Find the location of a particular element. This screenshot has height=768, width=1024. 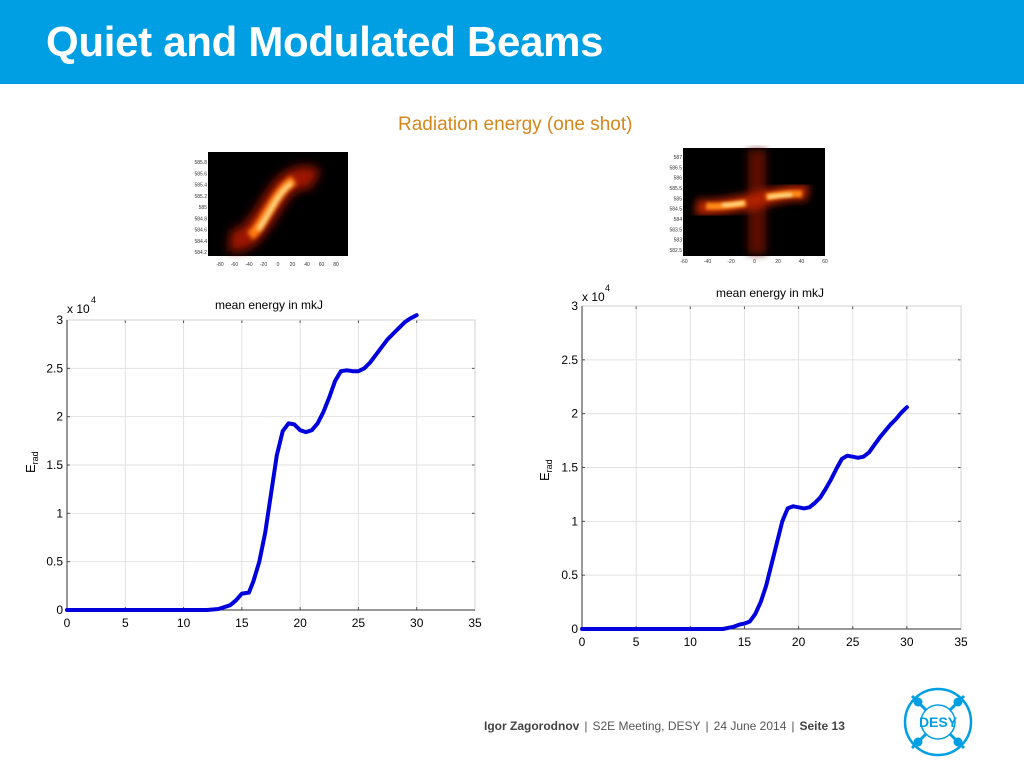

heatmap-y-tick: 584.4 is located at coordinates (200, 242).